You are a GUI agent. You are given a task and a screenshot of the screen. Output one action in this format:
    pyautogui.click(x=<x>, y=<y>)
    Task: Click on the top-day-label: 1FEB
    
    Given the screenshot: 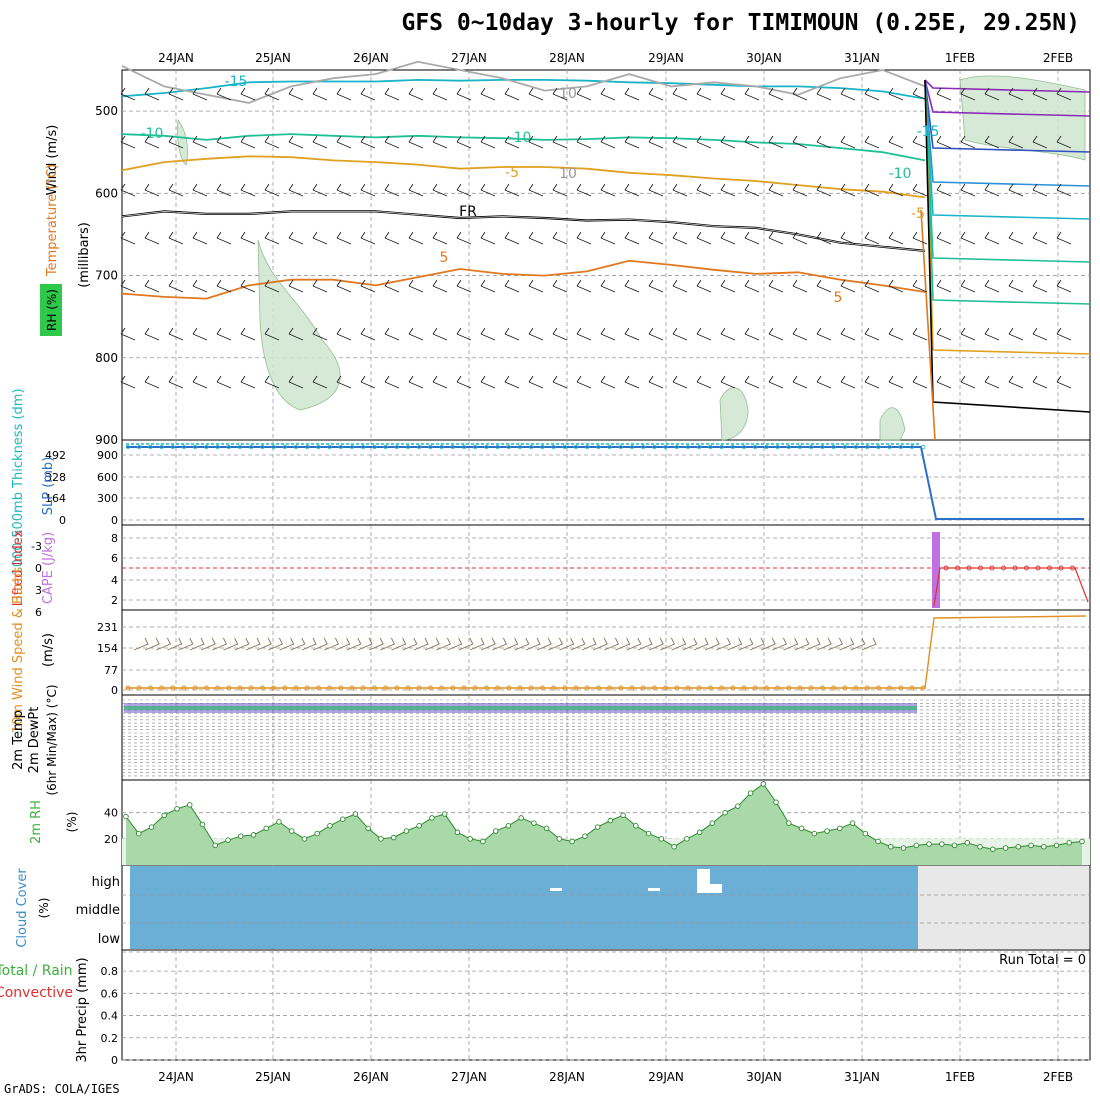 What is the action you would take?
    pyautogui.click(x=960, y=58)
    